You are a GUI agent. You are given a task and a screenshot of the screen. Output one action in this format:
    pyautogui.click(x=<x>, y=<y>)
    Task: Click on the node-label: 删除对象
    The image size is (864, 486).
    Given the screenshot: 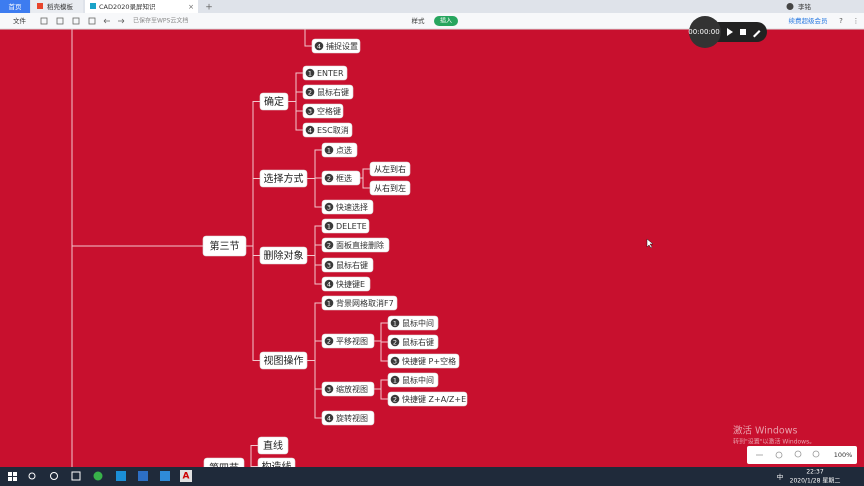 What is the action you would take?
    pyautogui.click(x=284, y=255)
    